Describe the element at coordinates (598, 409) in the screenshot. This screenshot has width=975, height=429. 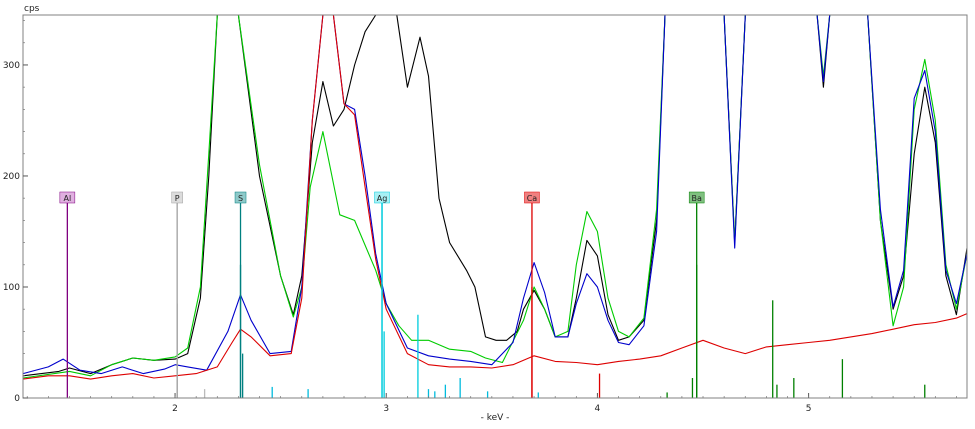
I see `x-tick-label: 4` at that location.